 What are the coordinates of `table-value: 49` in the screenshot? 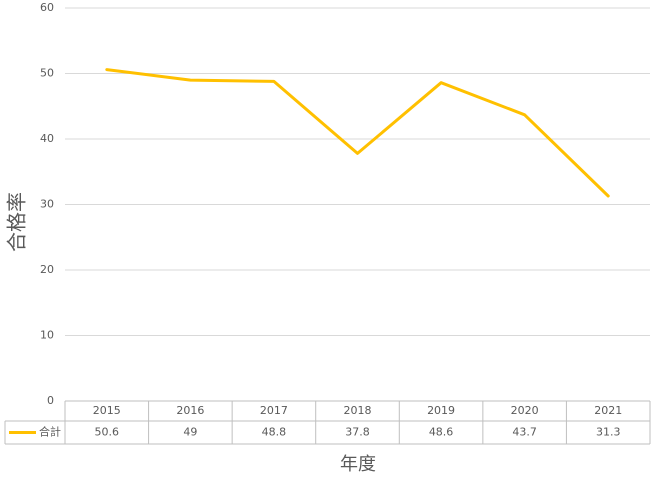 It's located at (190, 432).